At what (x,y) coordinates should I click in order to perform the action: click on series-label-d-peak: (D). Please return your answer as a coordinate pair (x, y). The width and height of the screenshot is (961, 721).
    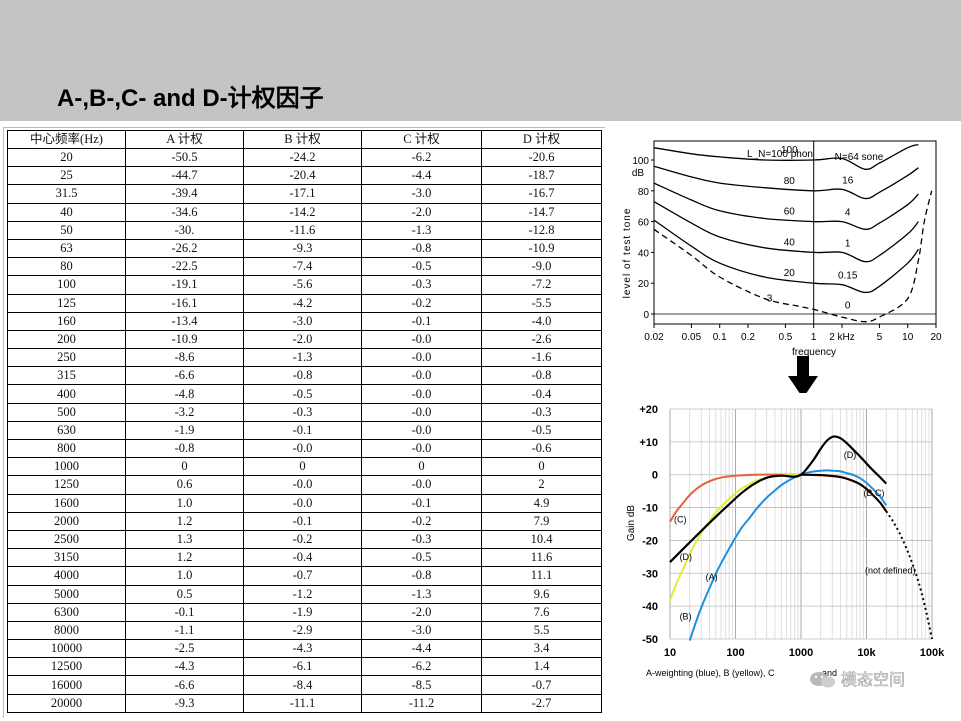
    Looking at the image, I should click on (850, 455).